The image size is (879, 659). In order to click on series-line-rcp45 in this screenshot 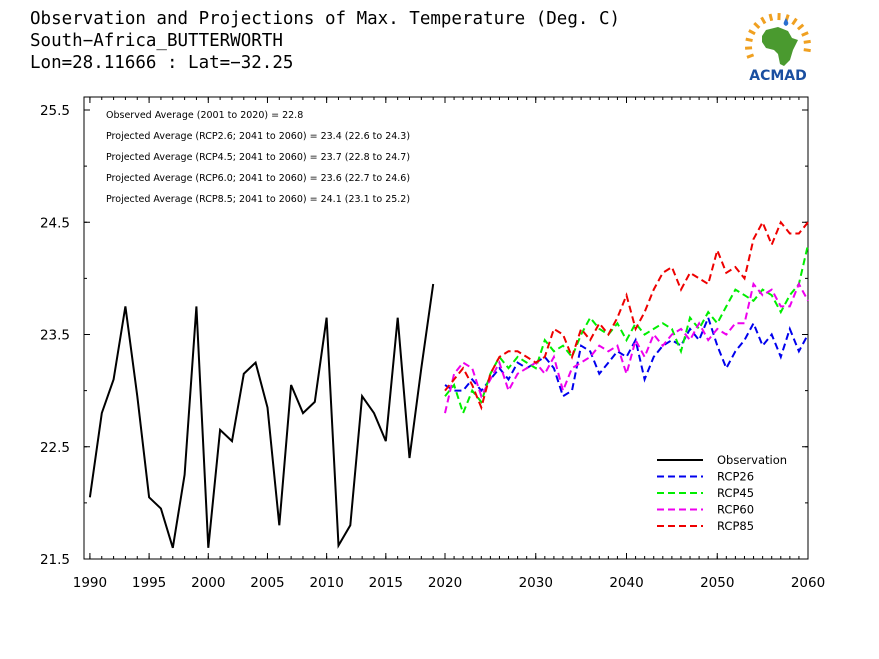, I will do `click(626, 330)`.